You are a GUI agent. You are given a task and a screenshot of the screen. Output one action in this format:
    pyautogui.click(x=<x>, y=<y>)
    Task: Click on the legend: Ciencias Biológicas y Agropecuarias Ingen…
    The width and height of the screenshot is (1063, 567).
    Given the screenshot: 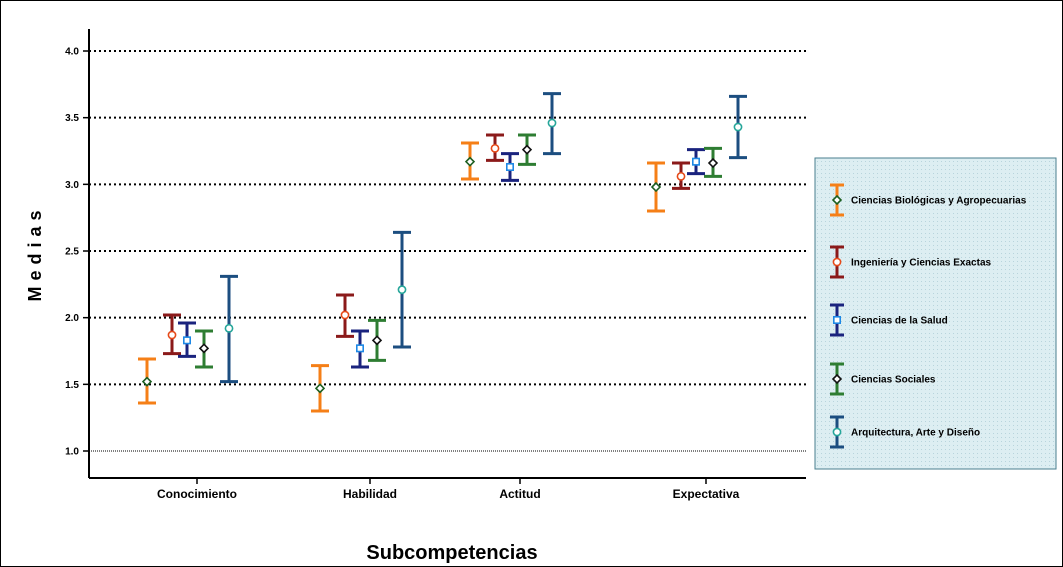 What is the action you would take?
    pyautogui.click(x=935, y=313)
    